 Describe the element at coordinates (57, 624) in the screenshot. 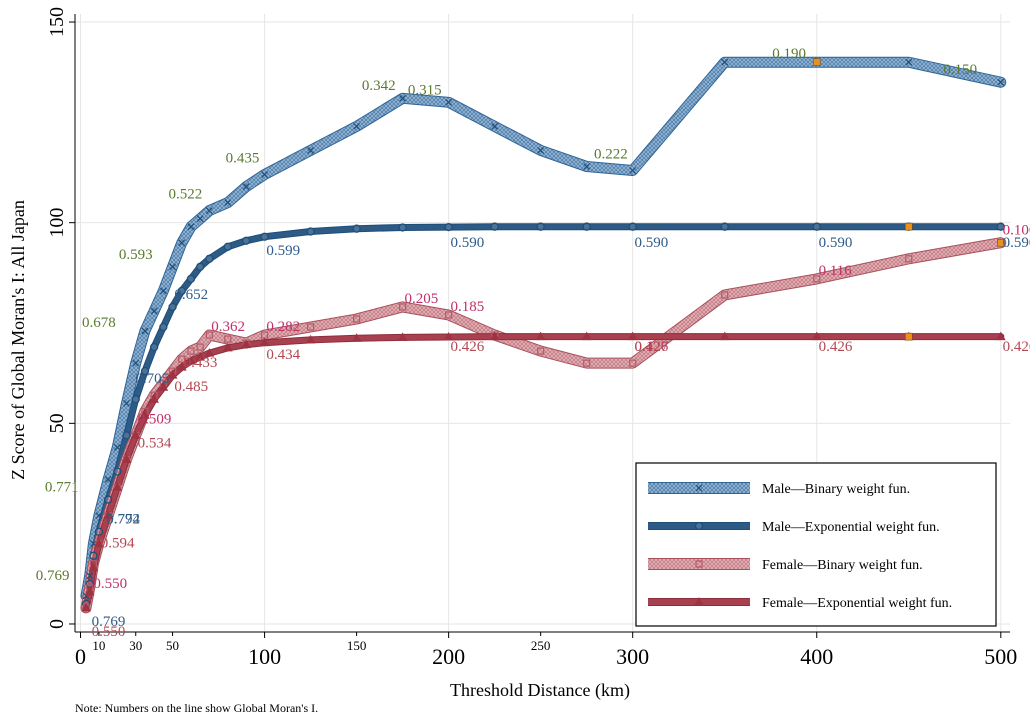

I see `y-tick-label: 0` at that location.